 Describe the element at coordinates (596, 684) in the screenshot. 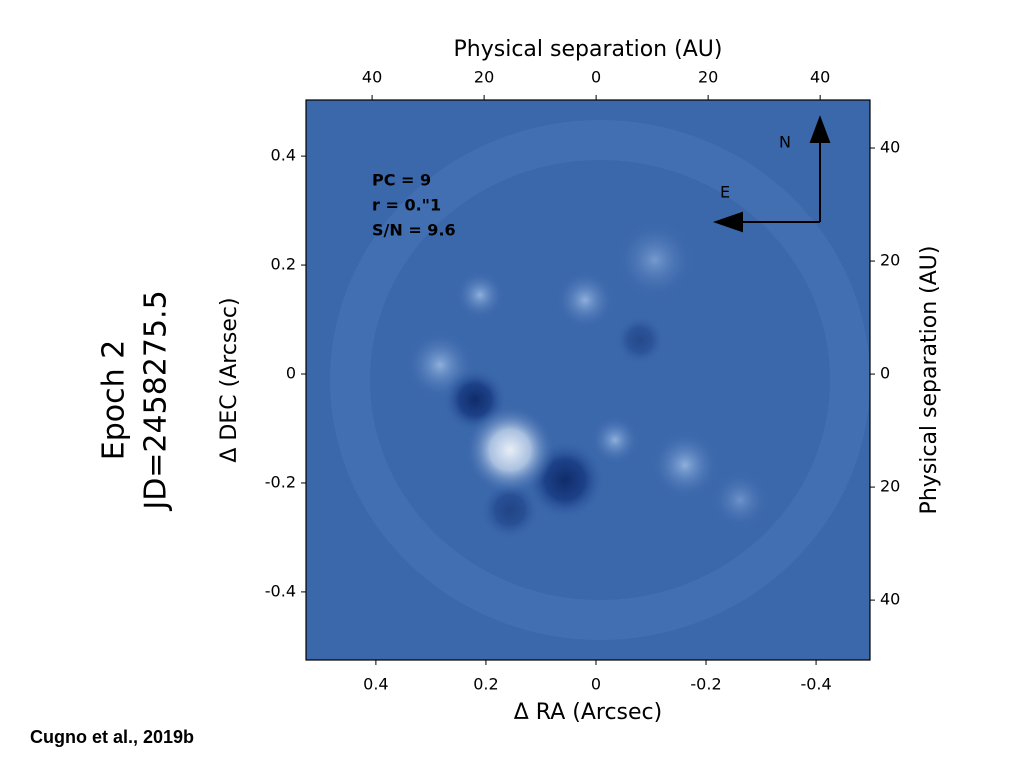

I see `x-tick-label: 0` at that location.